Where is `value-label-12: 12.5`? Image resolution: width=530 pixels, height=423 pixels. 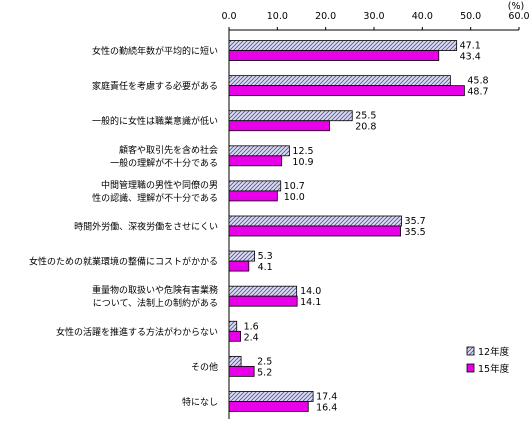 value-label-12: 12.5 is located at coordinates (302, 151).